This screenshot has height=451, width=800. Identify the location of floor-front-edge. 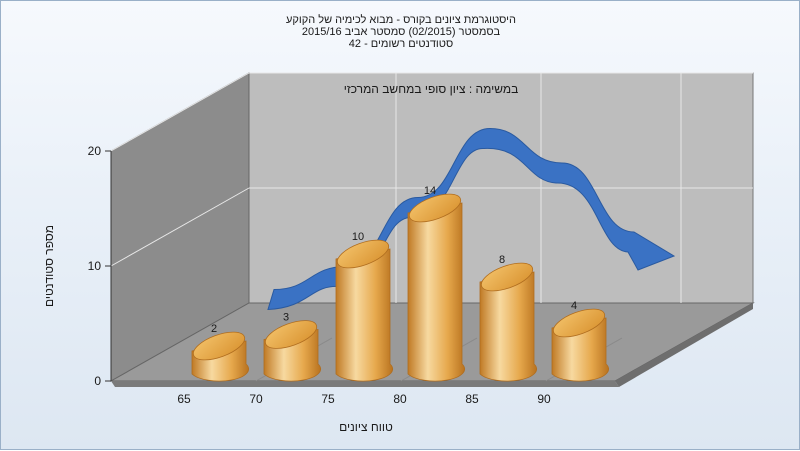
(365, 384).